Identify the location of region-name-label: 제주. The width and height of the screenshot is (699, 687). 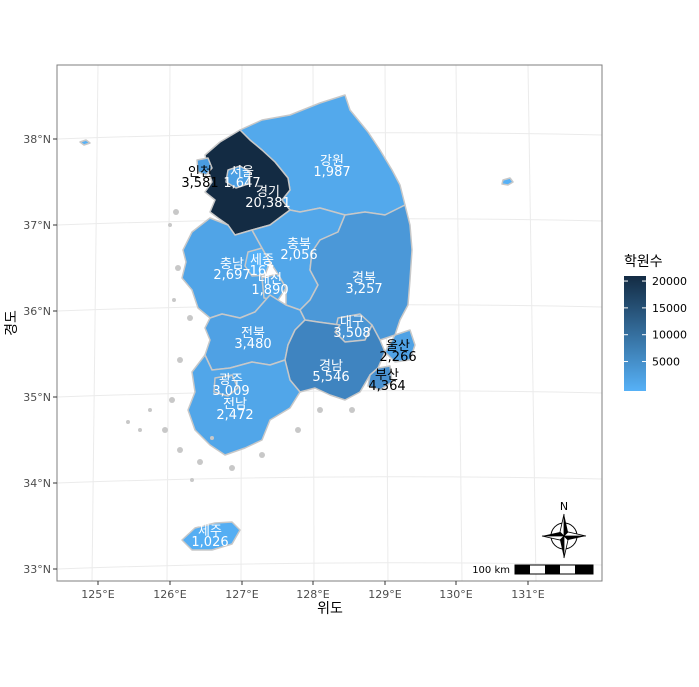
(210, 531).